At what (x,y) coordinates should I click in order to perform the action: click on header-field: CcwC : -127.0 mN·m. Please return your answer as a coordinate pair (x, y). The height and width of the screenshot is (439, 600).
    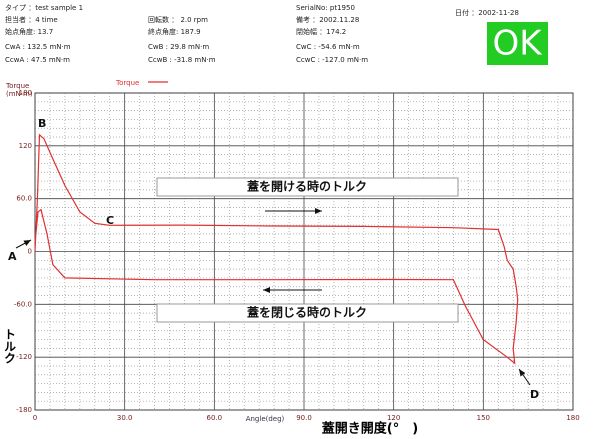
    Looking at the image, I should click on (332, 60).